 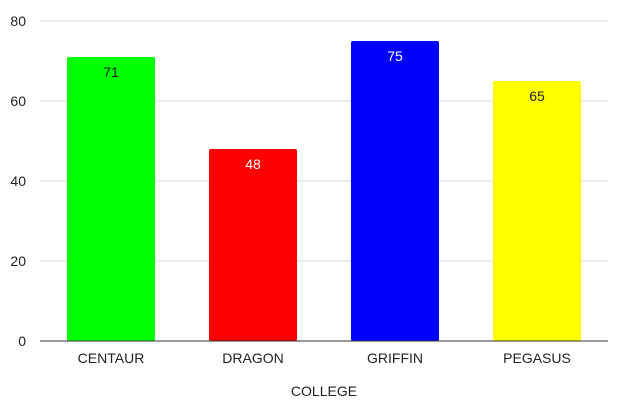 What do you see at coordinates (324, 358) in the screenshot?
I see `x-axis-tick-labels: CENTAUR DRAGON GRIFFIN PEGASUS` at bounding box center [324, 358].